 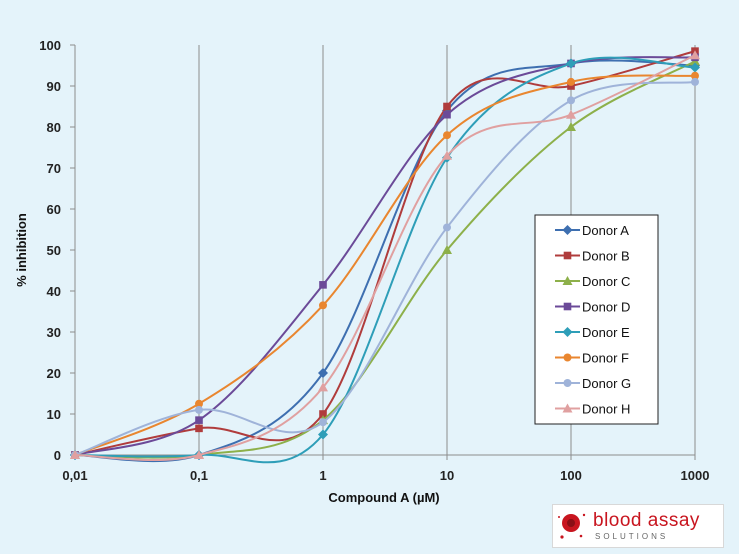 What do you see at coordinates (572, 526) in the screenshot?
I see `blood-drop-icon` at bounding box center [572, 526].